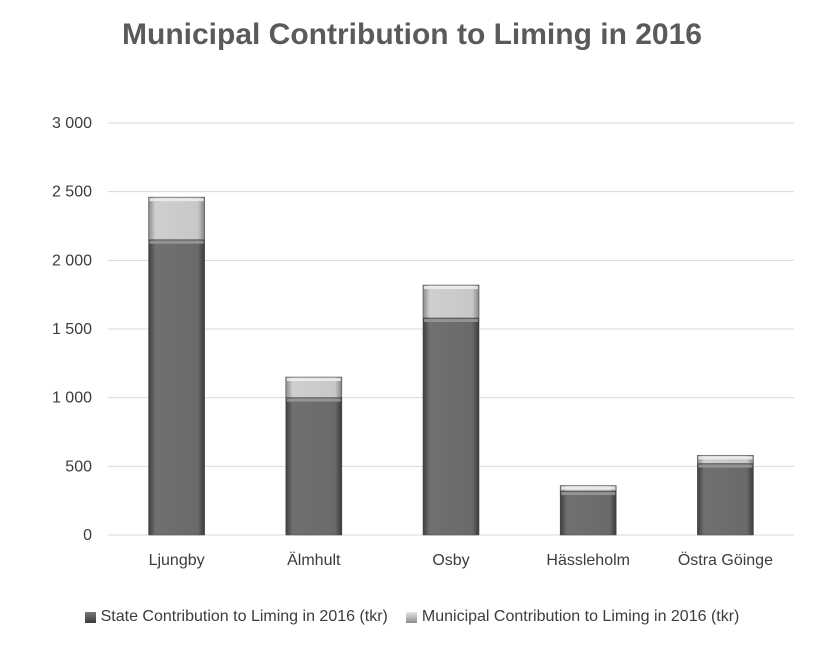 This screenshot has width=824, height=649. I want to click on x-category-label: Älmhult, so click(314, 560).